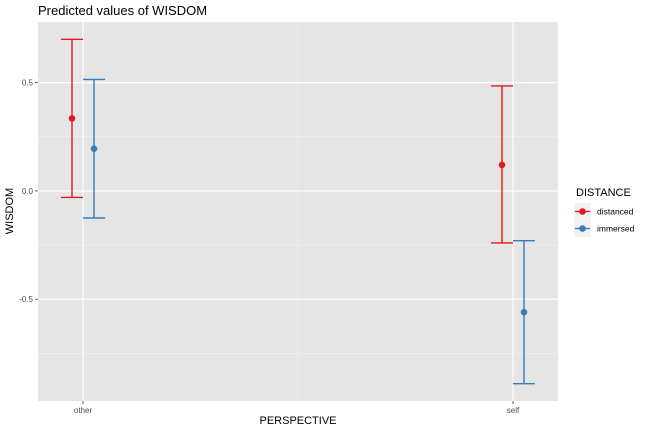 This screenshot has width=648, height=432. Describe the element at coordinates (297, 421) in the screenshot. I see `x-axis-title: PERSPECTIVE` at that location.